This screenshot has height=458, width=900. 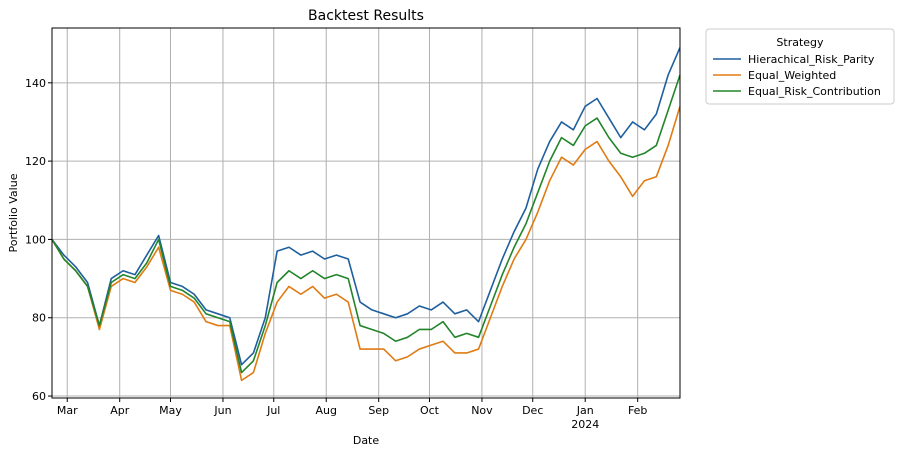 What do you see at coordinates (13, 212) in the screenshot?
I see `y-axis-label: Portfolio Value` at bounding box center [13, 212].